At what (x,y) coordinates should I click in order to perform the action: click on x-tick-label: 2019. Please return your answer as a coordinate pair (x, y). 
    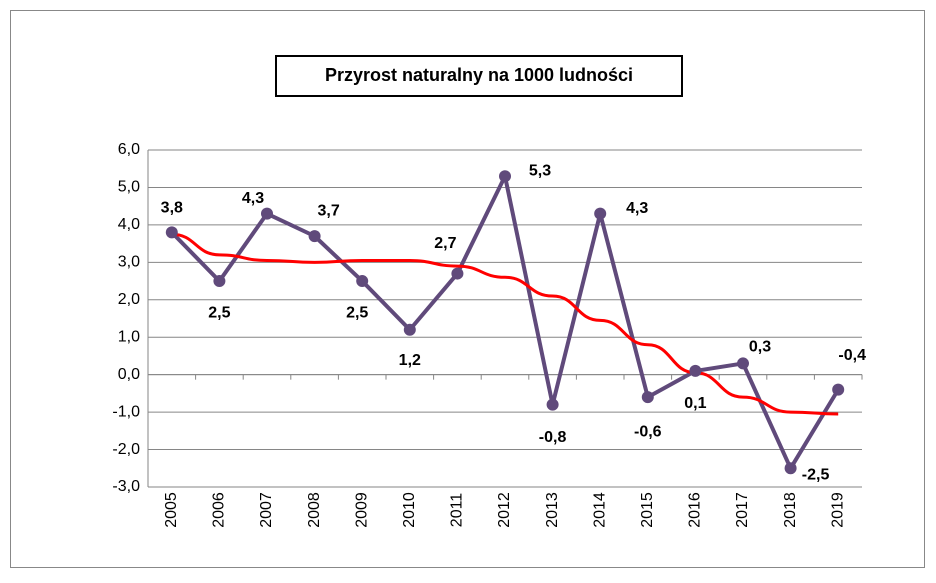
    Looking at the image, I should click on (837, 510).